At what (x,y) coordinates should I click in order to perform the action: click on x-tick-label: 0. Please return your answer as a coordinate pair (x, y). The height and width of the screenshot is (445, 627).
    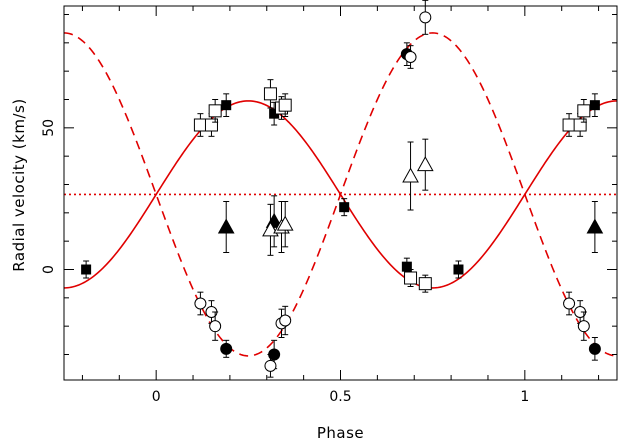
    Looking at the image, I should click on (156, 397).